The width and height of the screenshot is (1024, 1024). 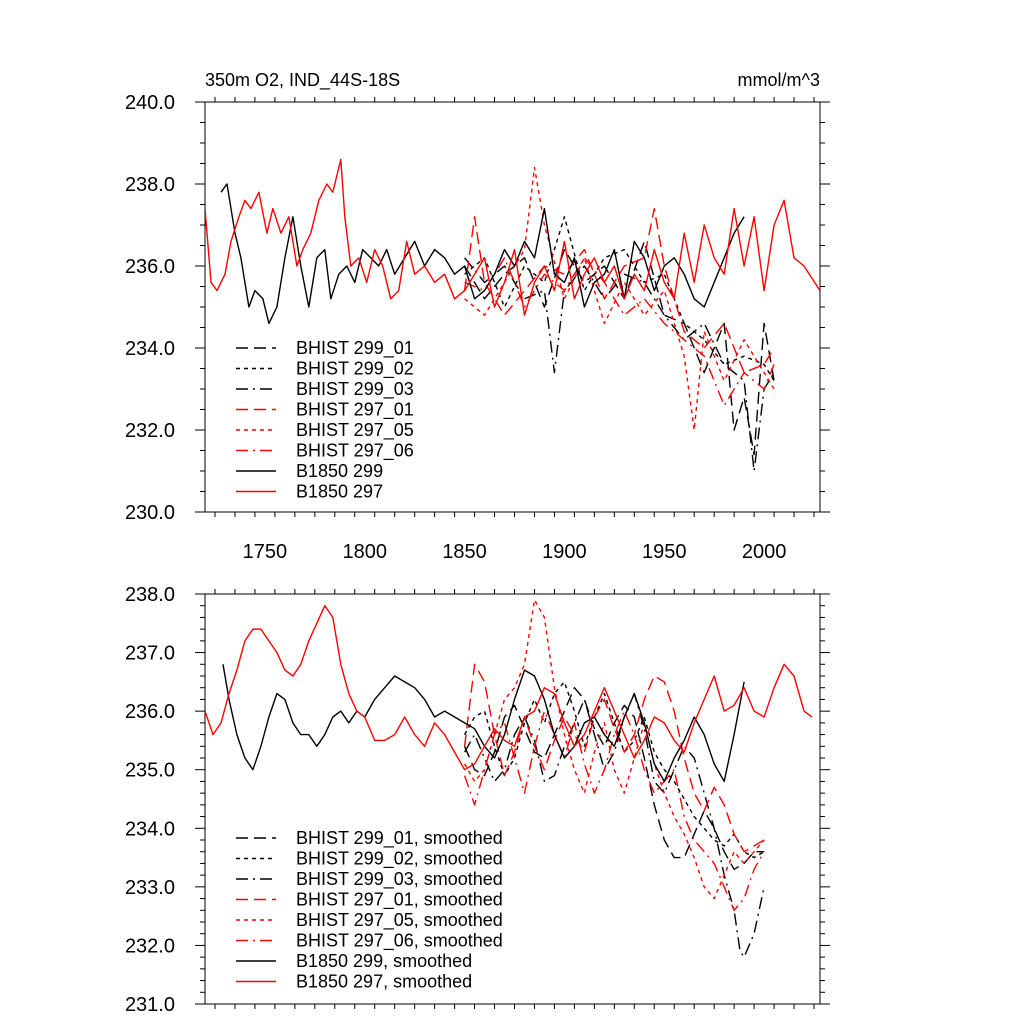 I want to click on top-x-tick-label: 1850, so click(x=464, y=552).